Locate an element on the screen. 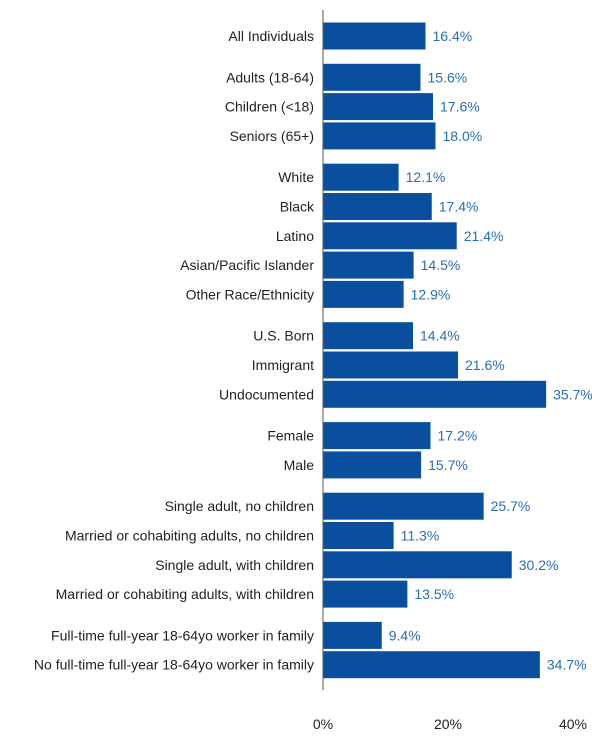  category-label: Single adult, no children is located at coordinates (239, 506).